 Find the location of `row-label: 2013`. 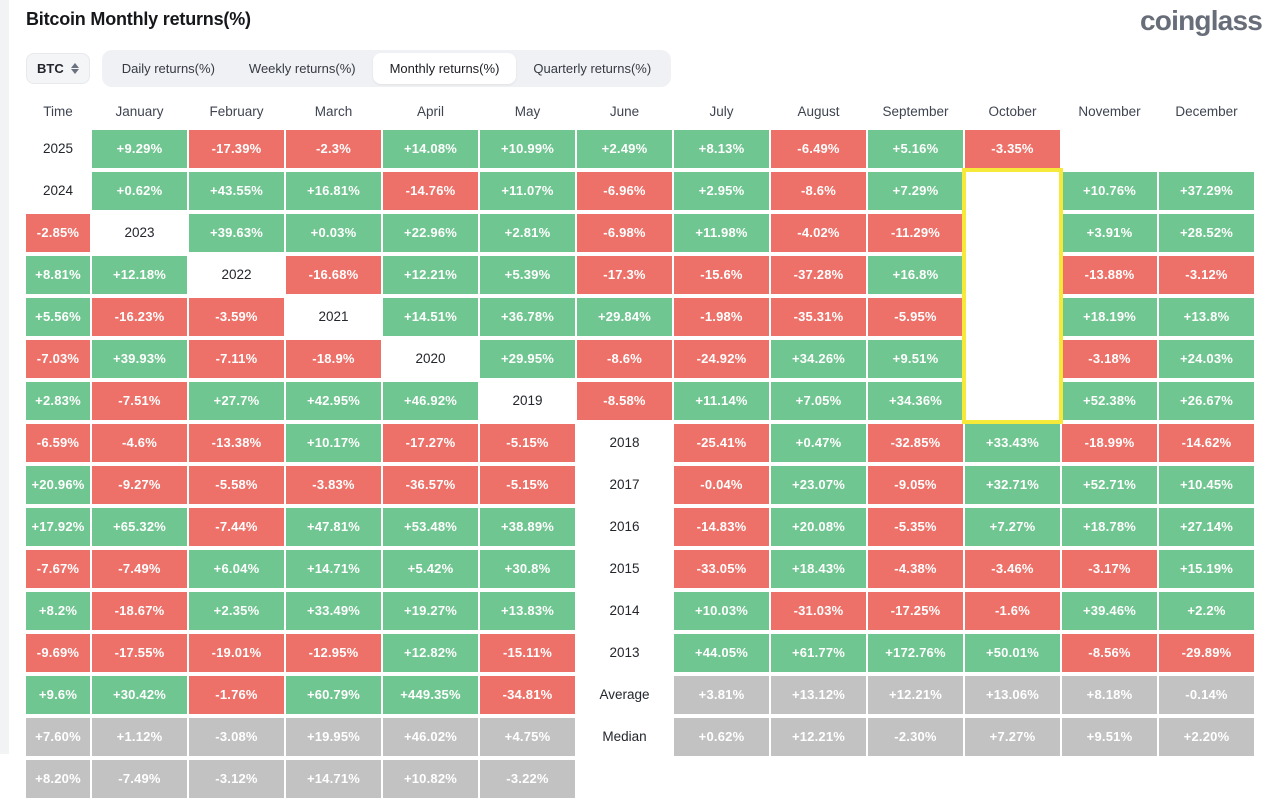

row-label: 2013 is located at coordinates (624, 653).